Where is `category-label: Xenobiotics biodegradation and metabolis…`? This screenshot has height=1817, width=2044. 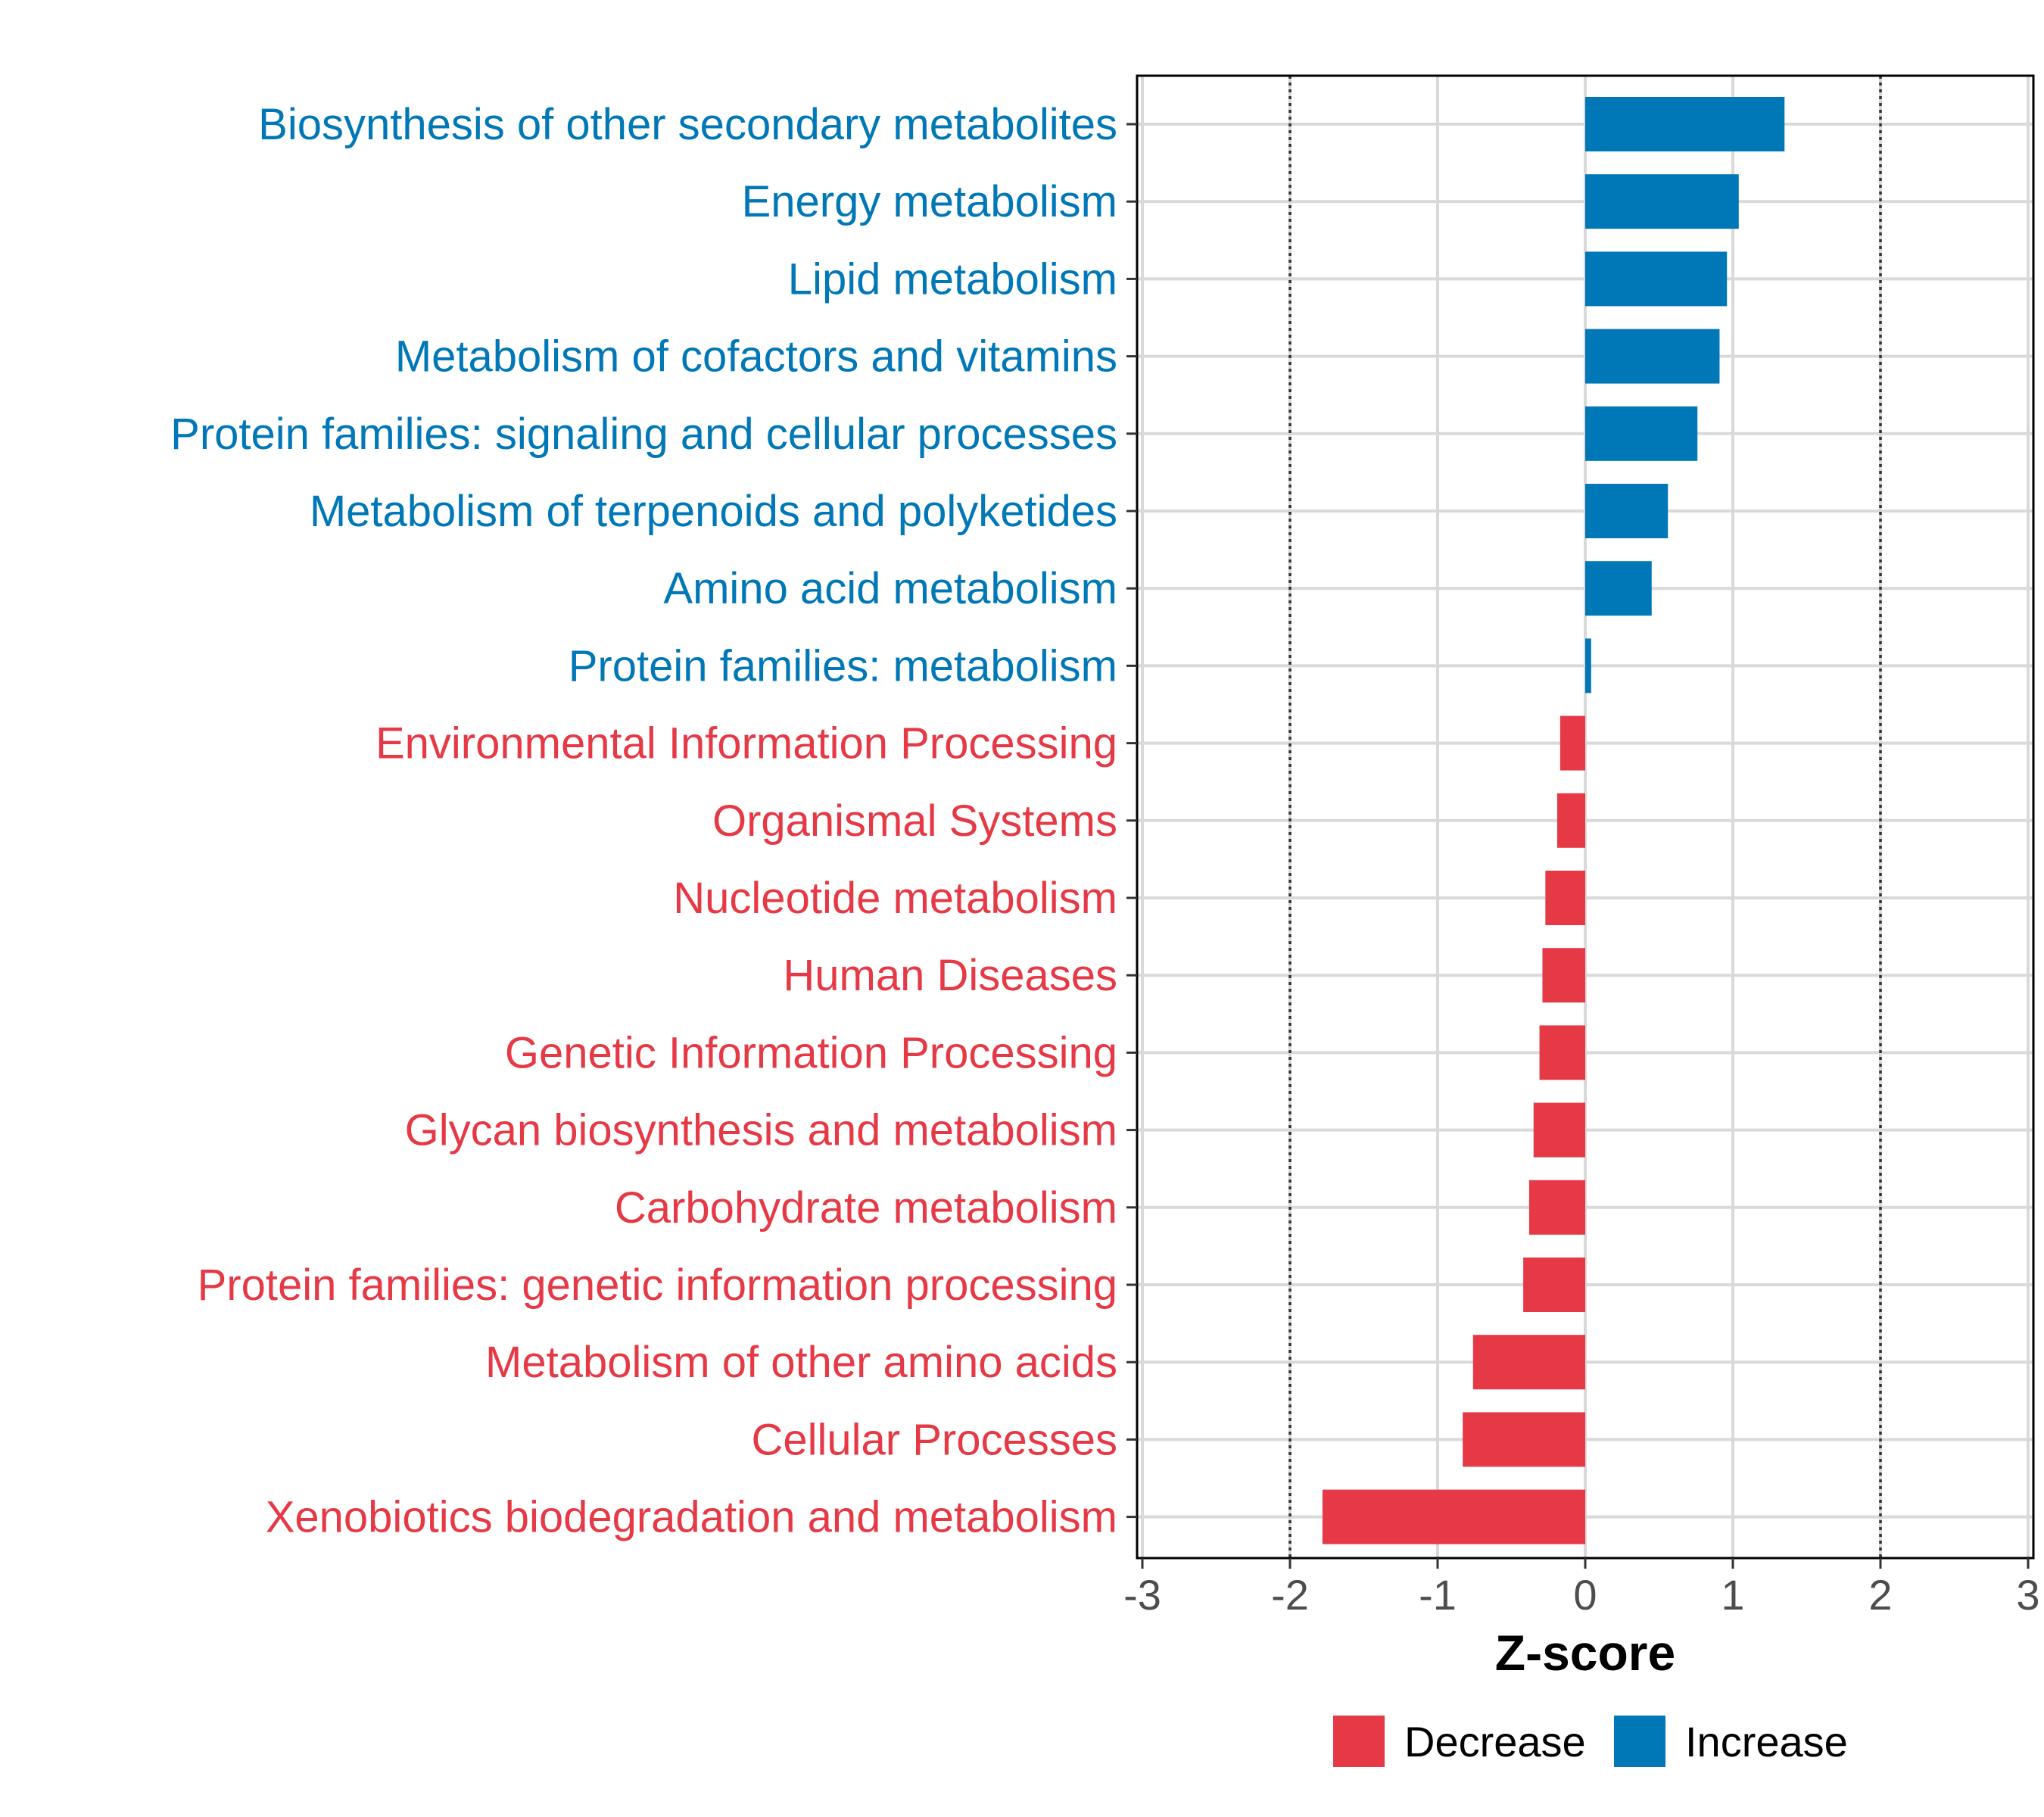
category-label: Xenobiotics biodegradation and metabolis… is located at coordinates (691, 1517).